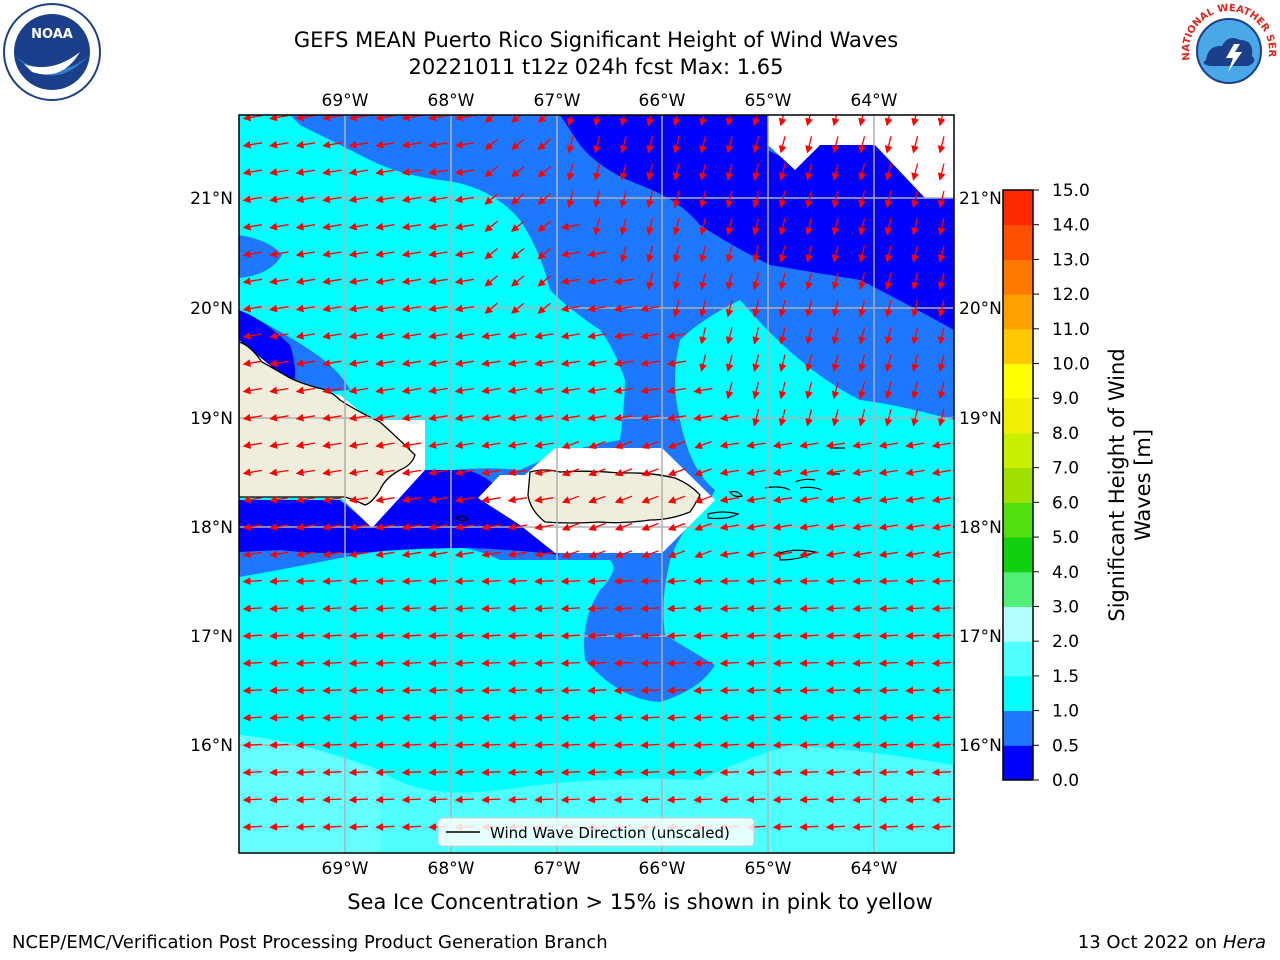 The image size is (1280, 960). What do you see at coordinates (1071, 260) in the screenshot?
I see `colorbar-tick-label: 13.0` at bounding box center [1071, 260].